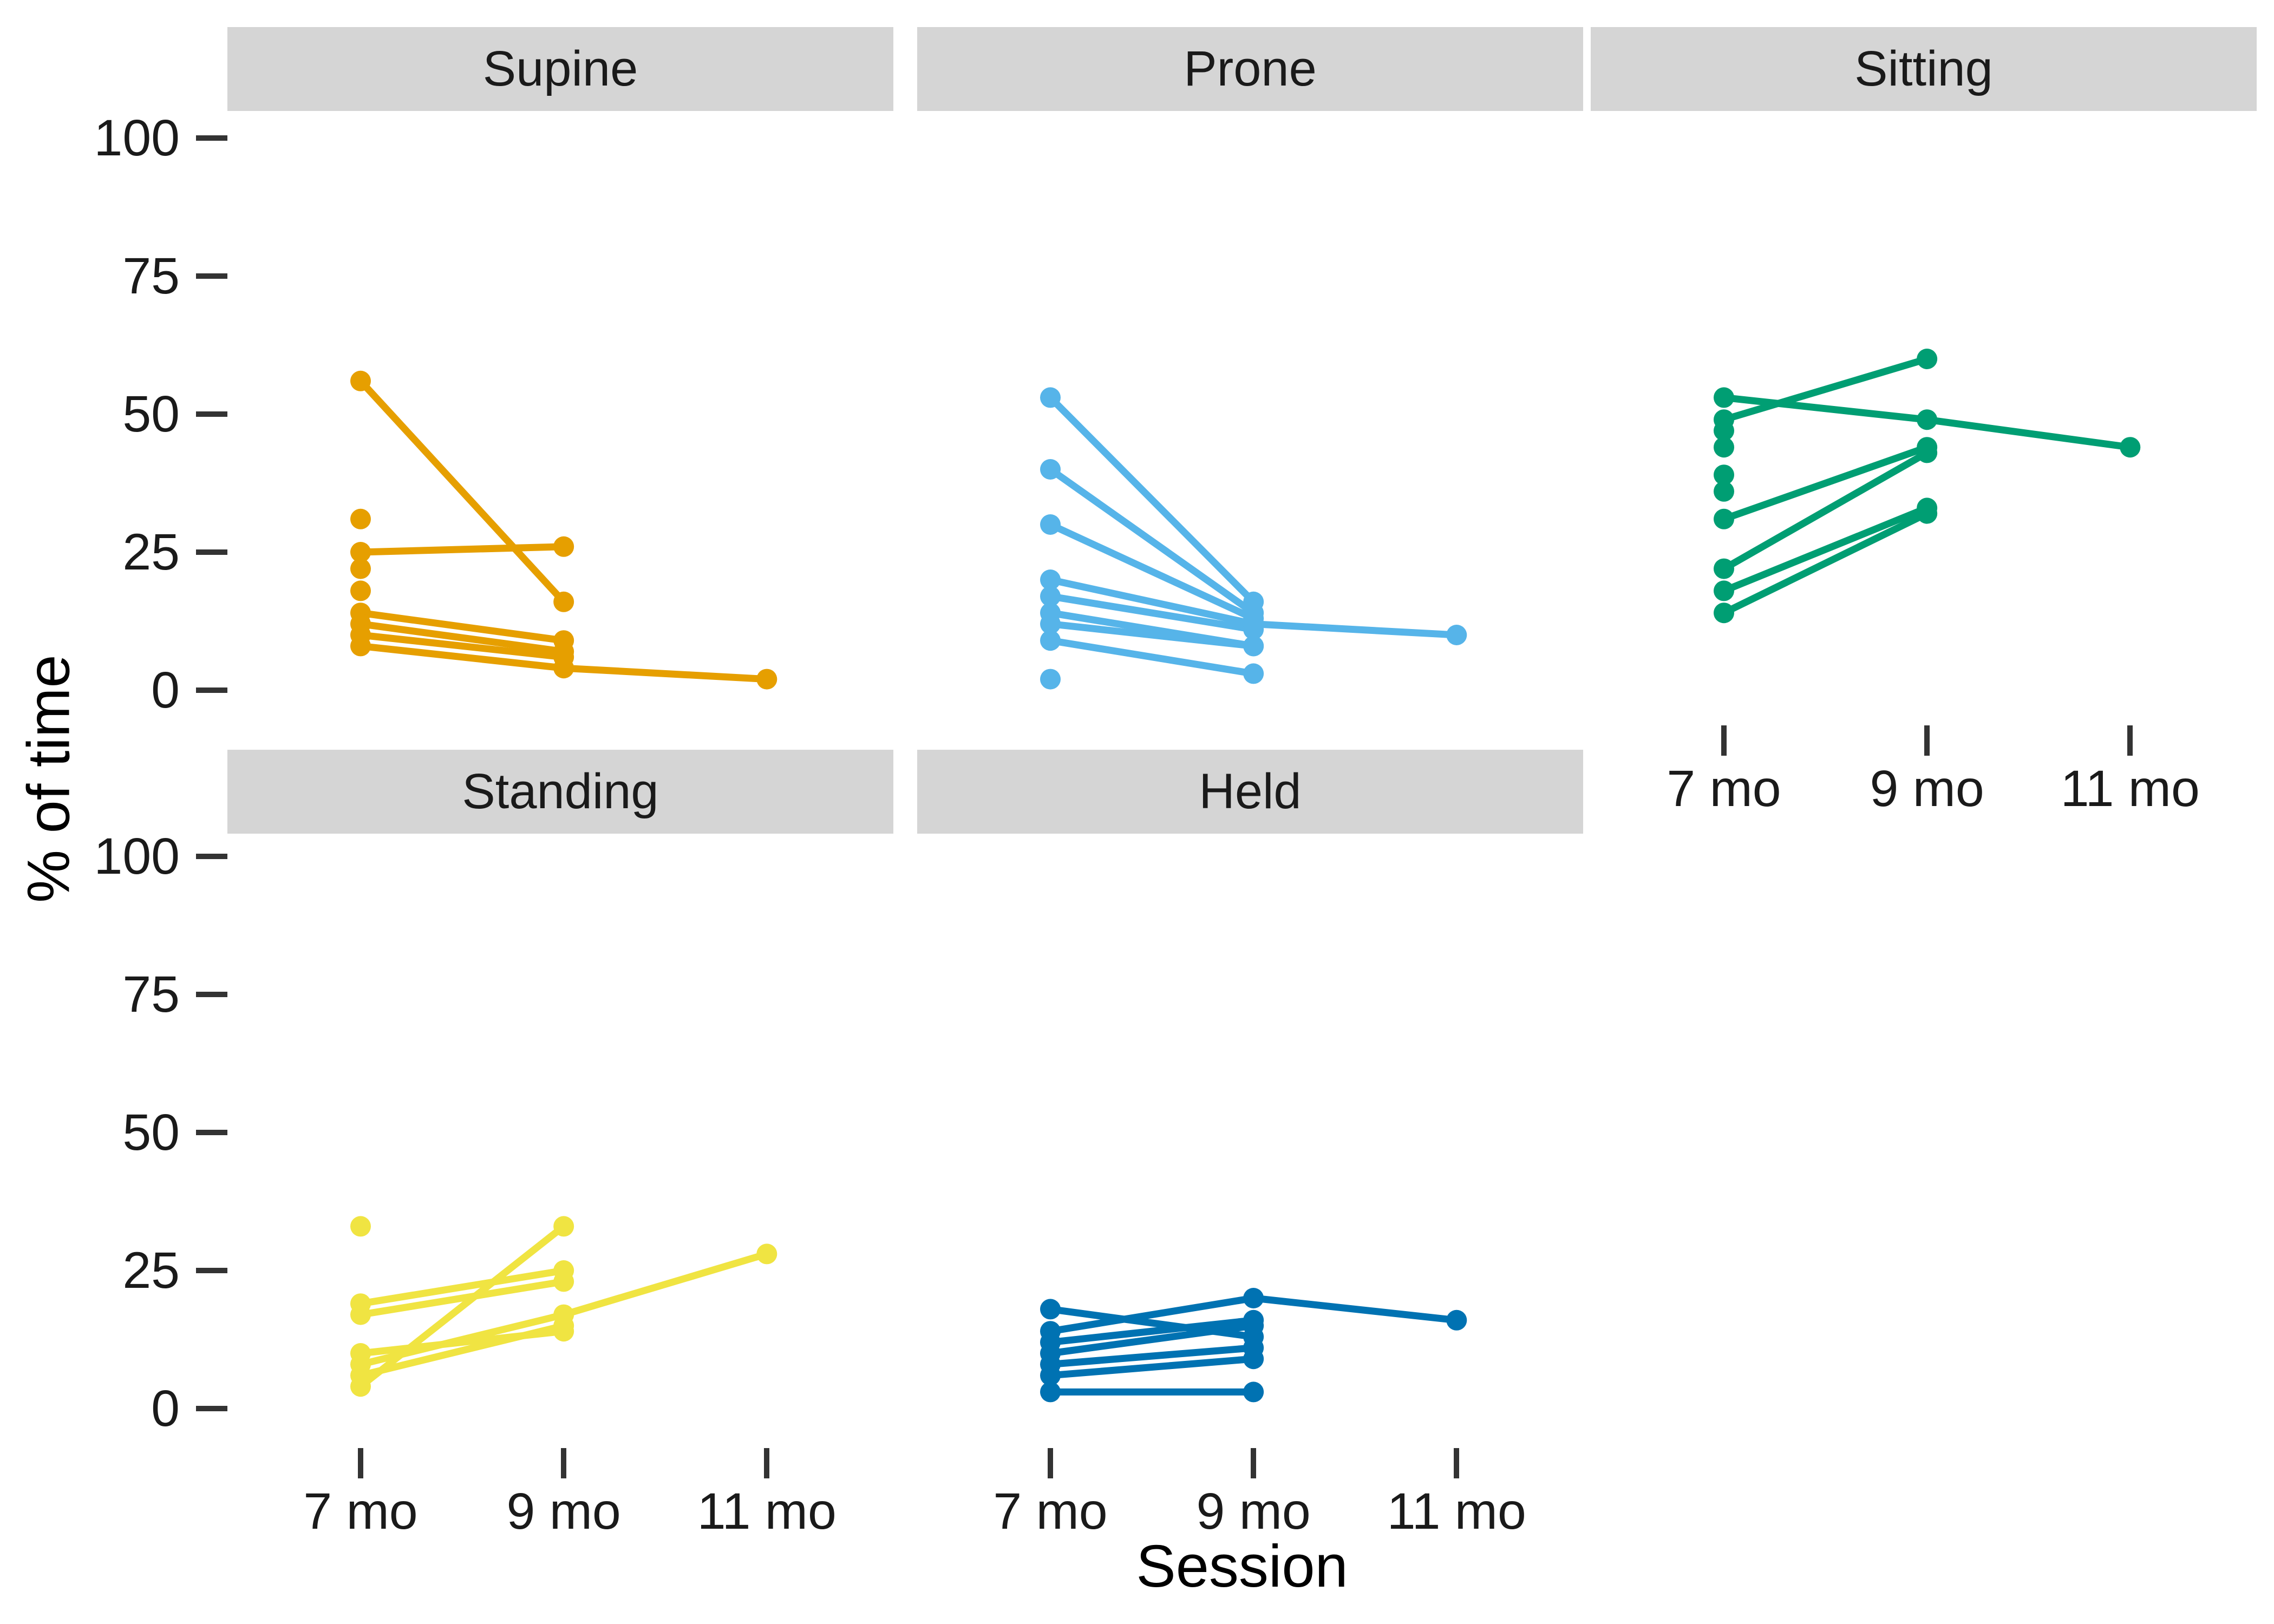  I want to click on facet-strip-supine: Supine, so click(560, 69).